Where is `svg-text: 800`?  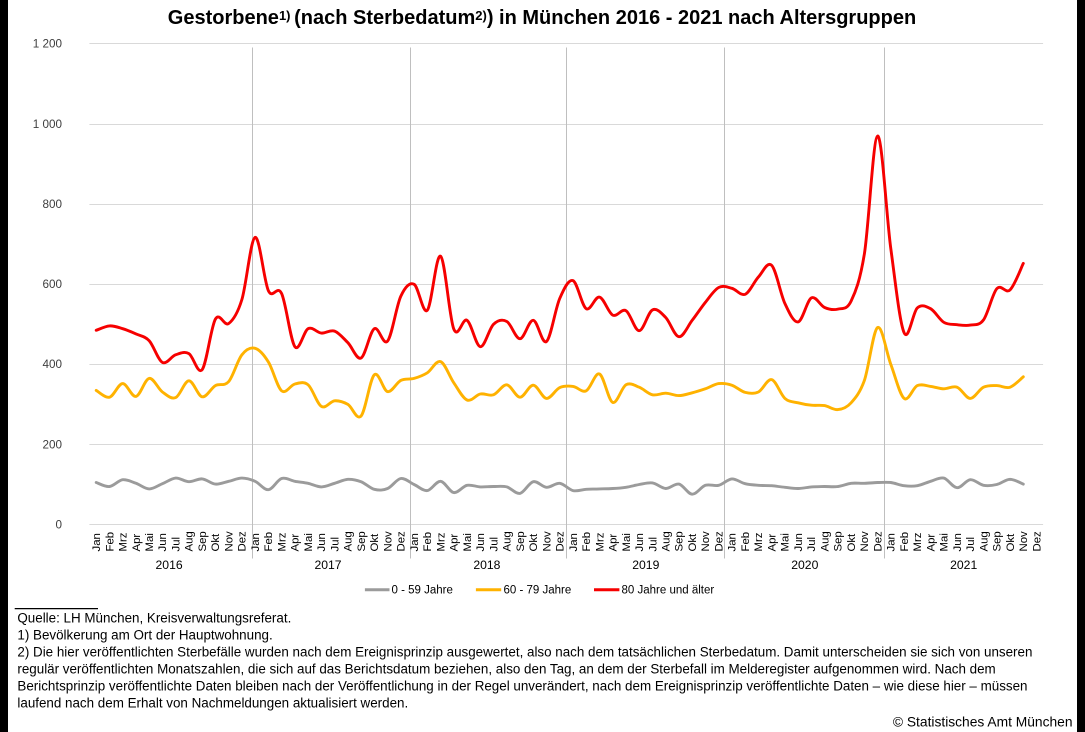 svg-text: 800 is located at coordinates (52, 204).